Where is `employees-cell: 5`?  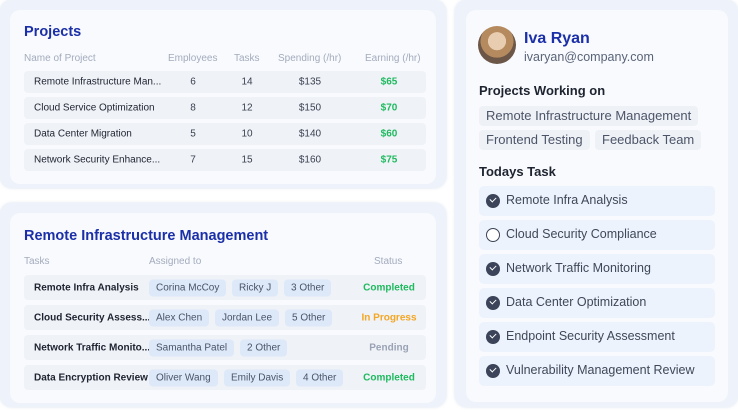 employees-cell: 5 is located at coordinates (193, 134).